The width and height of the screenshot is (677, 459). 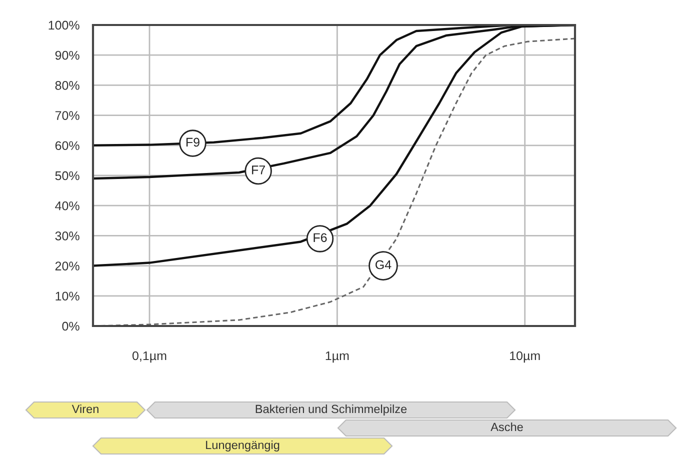 I want to click on y-tick-label: 20%, so click(x=67, y=266).